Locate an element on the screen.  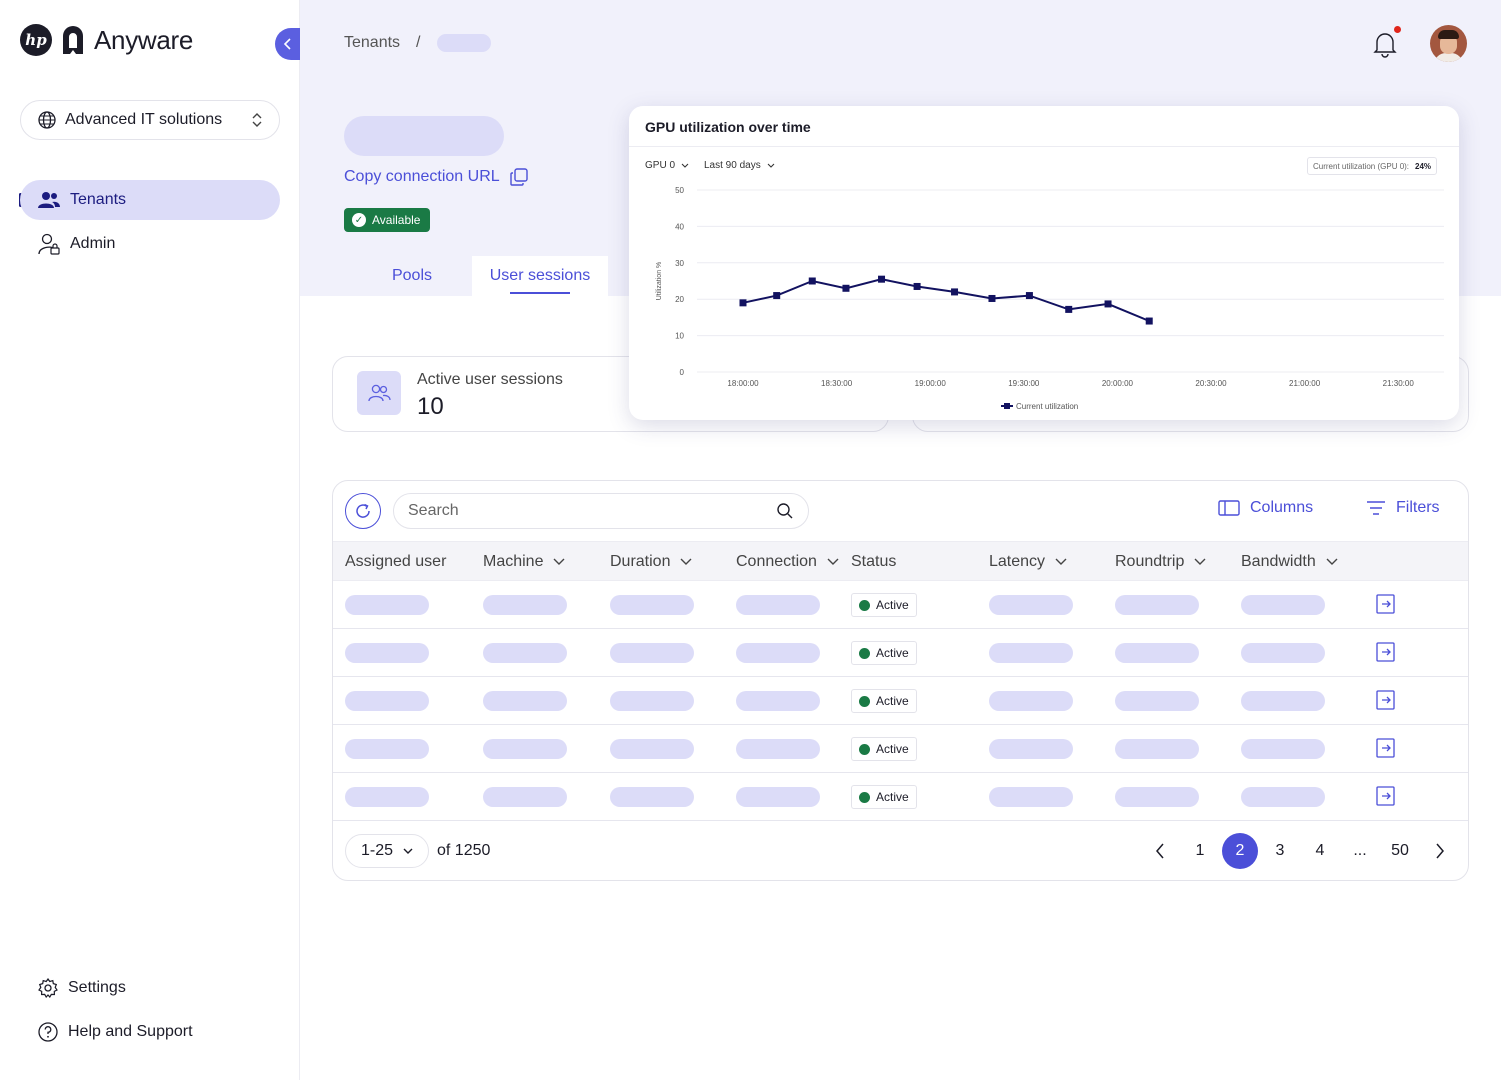
column-header-latency: Latency is located at coordinates (1028, 562).